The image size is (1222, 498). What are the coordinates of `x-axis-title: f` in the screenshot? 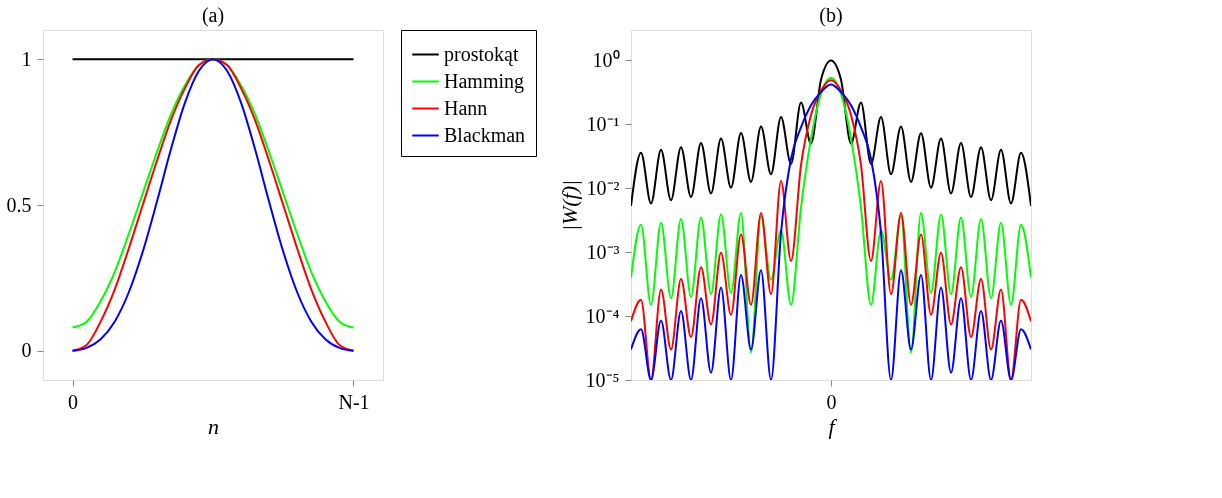 It's located at (833, 426).